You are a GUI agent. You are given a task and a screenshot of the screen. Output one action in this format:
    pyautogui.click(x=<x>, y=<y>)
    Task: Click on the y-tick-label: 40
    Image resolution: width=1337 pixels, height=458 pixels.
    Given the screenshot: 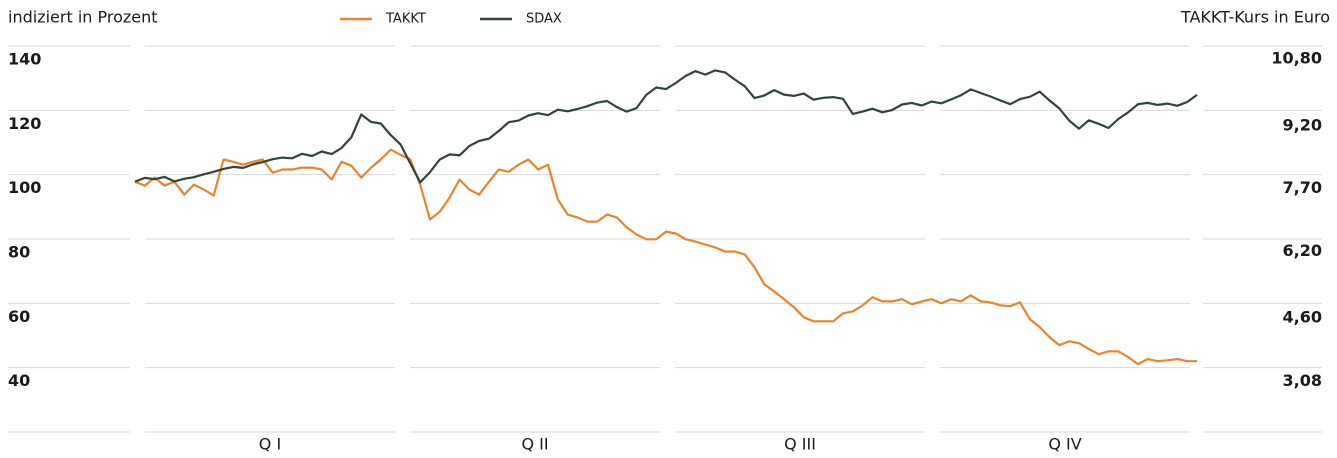 What is the action you would take?
    pyautogui.click(x=19, y=380)
    